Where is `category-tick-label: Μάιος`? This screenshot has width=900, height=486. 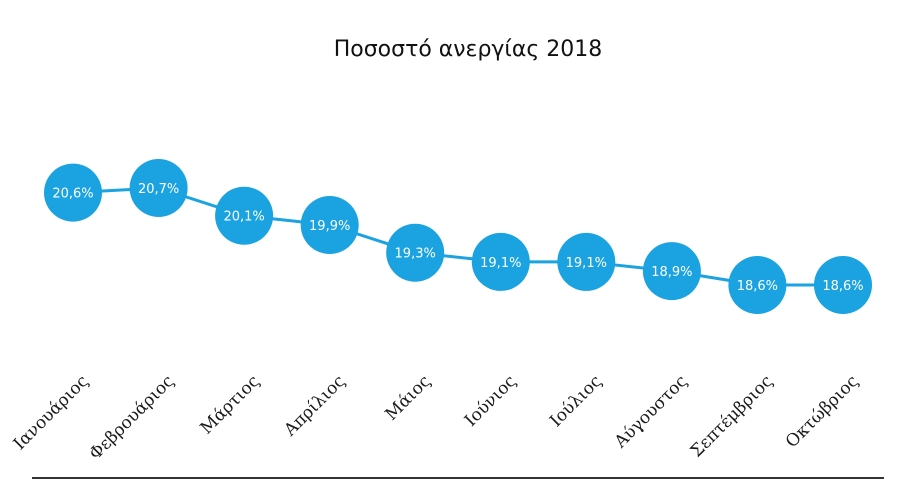
category-tick-label: Μάιος is located at coordinates (407, 397).